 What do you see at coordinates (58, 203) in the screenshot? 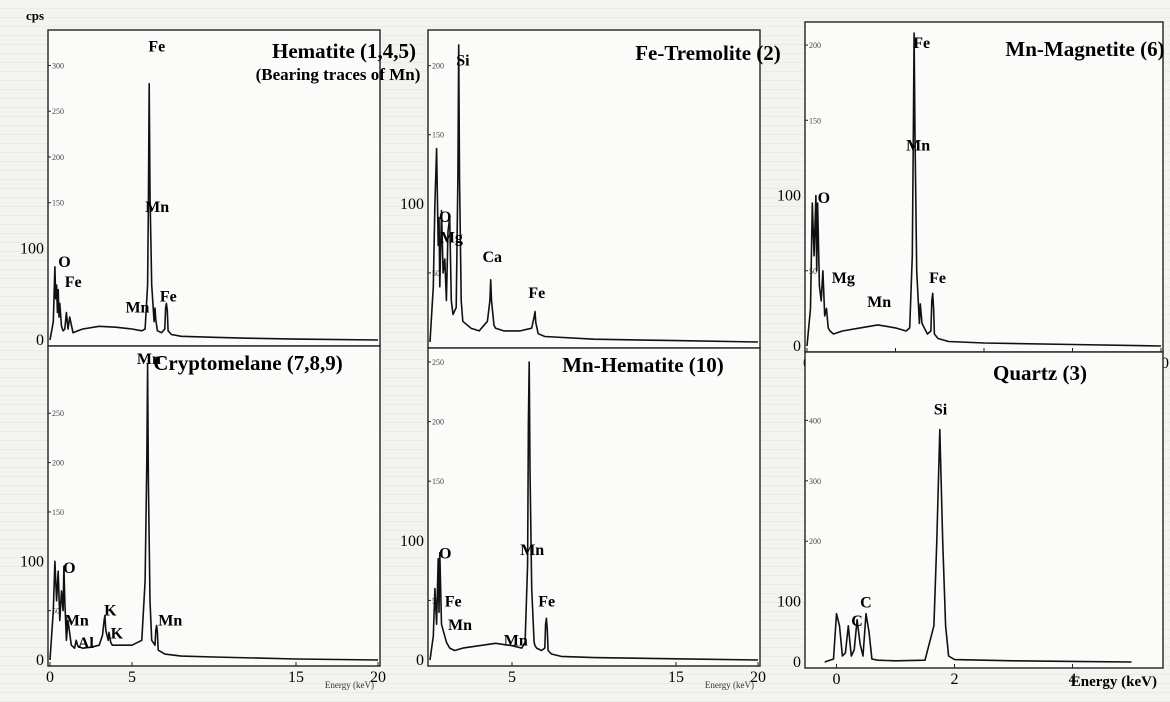
I see `hematite-ytick-minor-label: 150` at bounding box center [58, 203].